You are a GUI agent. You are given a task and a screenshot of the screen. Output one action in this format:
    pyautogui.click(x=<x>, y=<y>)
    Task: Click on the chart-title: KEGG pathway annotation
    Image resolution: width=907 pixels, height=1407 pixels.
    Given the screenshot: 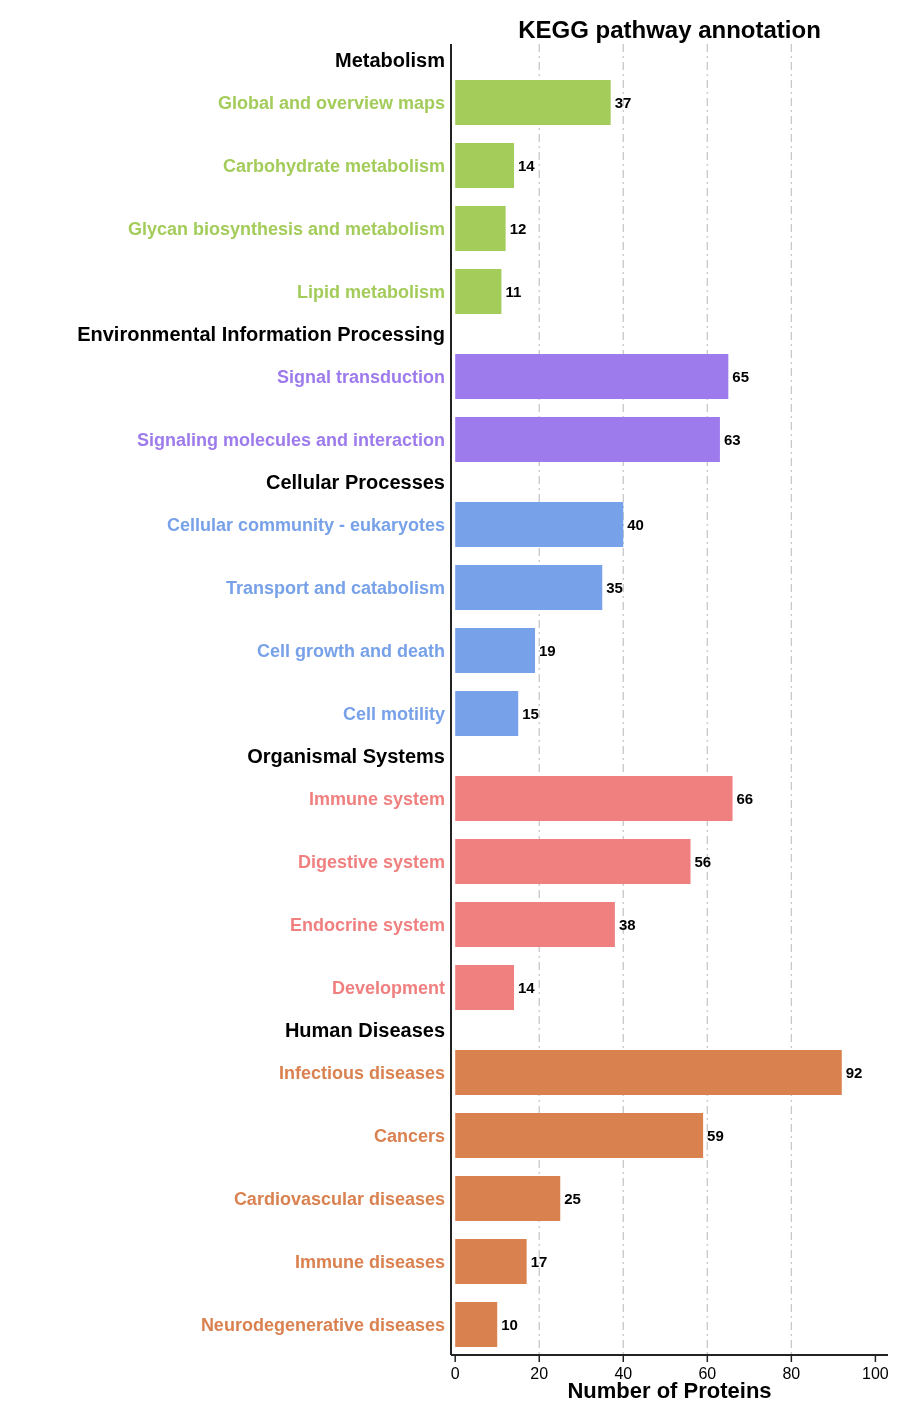 What is the action you would take?
    pyautogui.click(x=669, y=29)
    